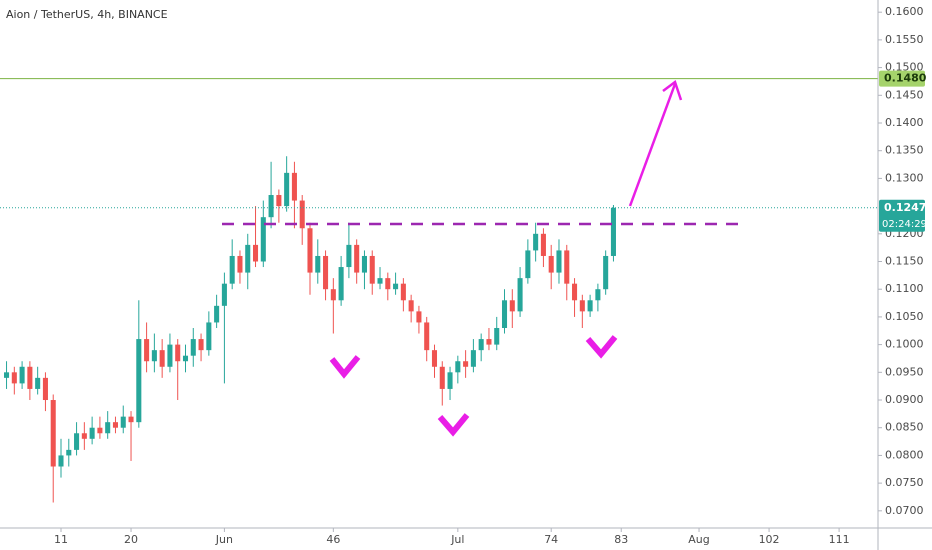  What do you see at coordinates (904, 224) in the screenshot?
I see `countdown: 02:24:29` at bounding box center [904, 224].